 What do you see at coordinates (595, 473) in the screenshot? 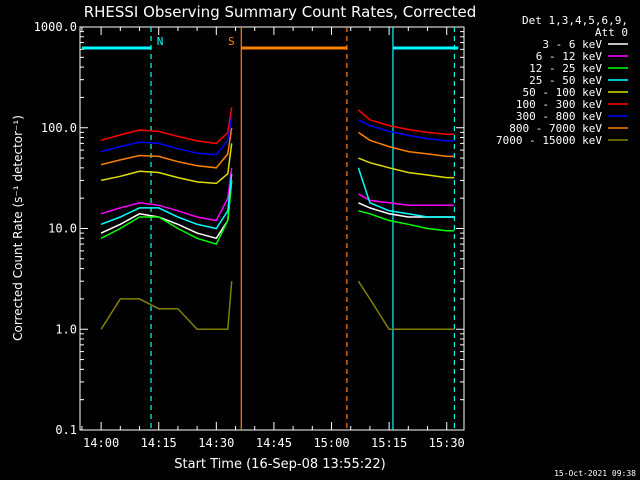
I see `timestamp: 15-Oct-2021 09:38` at bounding box center [595, 473].